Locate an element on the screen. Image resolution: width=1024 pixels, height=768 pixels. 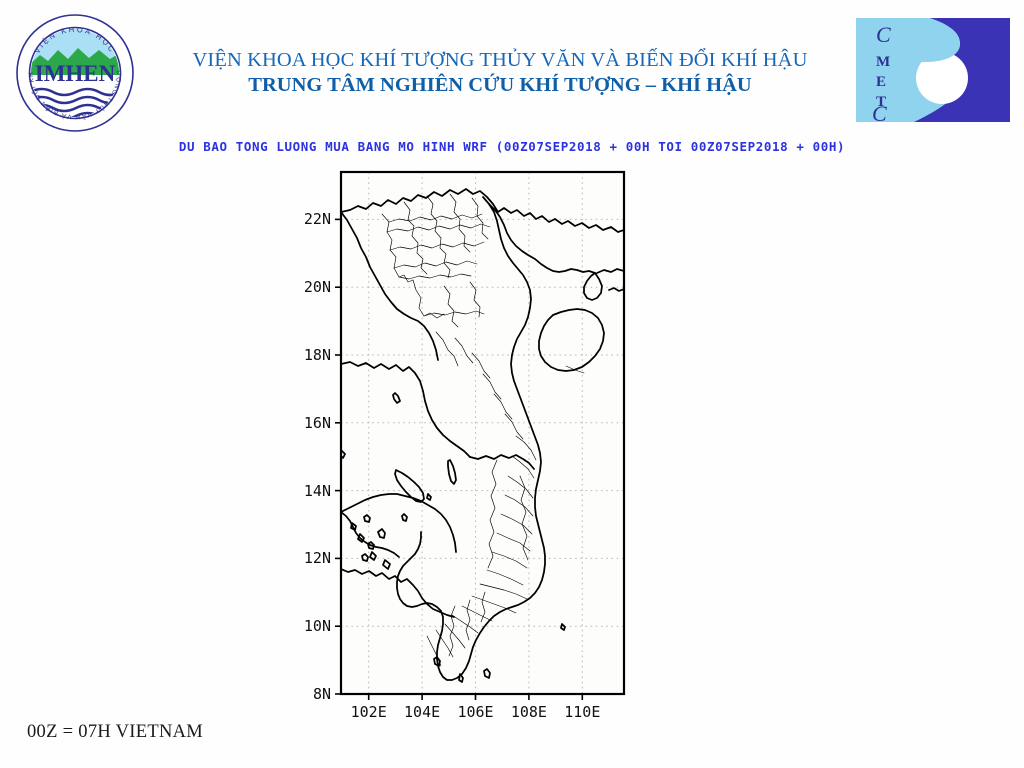
cmetc-letters: C M E T C is located at coordinates (881, 74).